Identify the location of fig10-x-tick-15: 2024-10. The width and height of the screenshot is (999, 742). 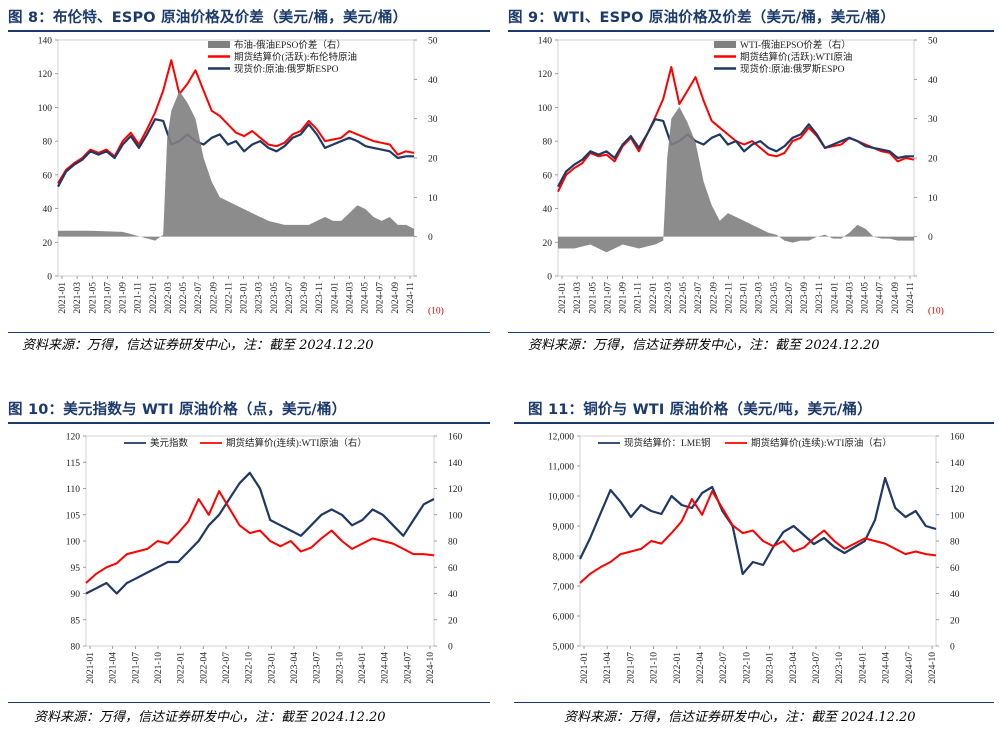
(431, 668).